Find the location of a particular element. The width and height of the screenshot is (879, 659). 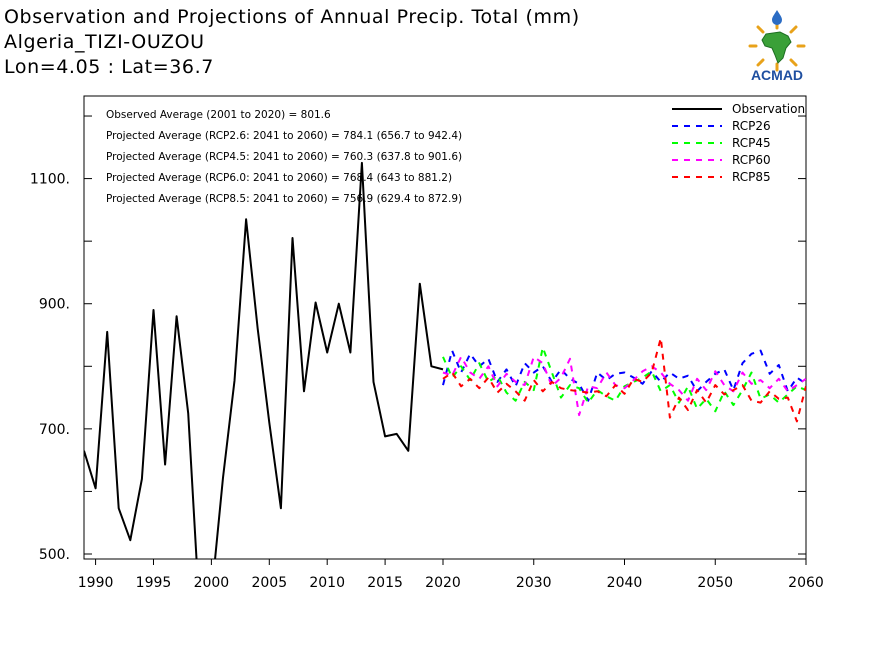

legend-label: RCP85 is located at coordinates (751, 177).